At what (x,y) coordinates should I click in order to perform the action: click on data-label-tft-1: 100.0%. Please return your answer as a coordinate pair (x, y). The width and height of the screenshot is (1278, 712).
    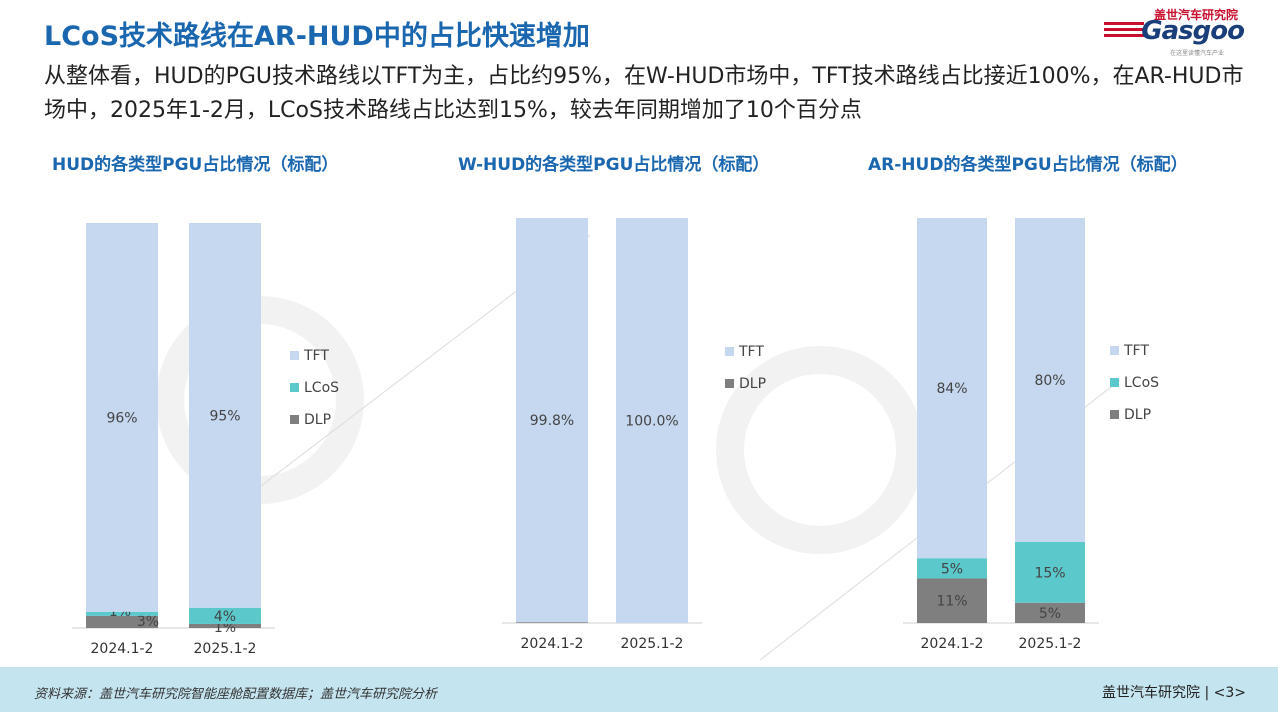
    Looking at the image, I should click on (651, 422).